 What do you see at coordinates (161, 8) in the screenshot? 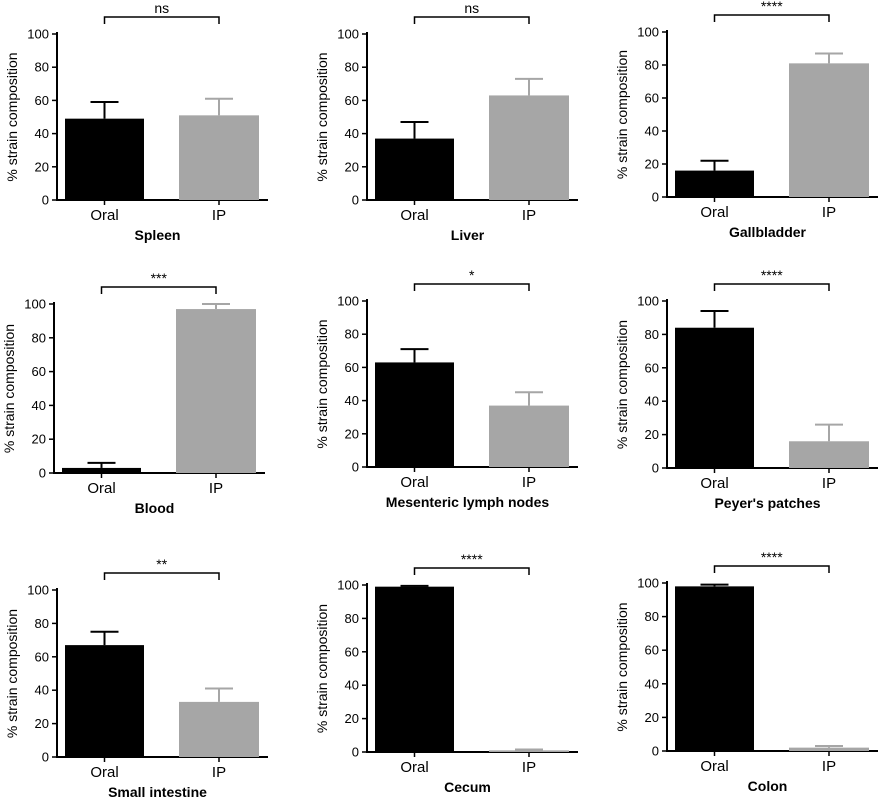
I see `significance-label: ns` at bounding box center [161, 8].